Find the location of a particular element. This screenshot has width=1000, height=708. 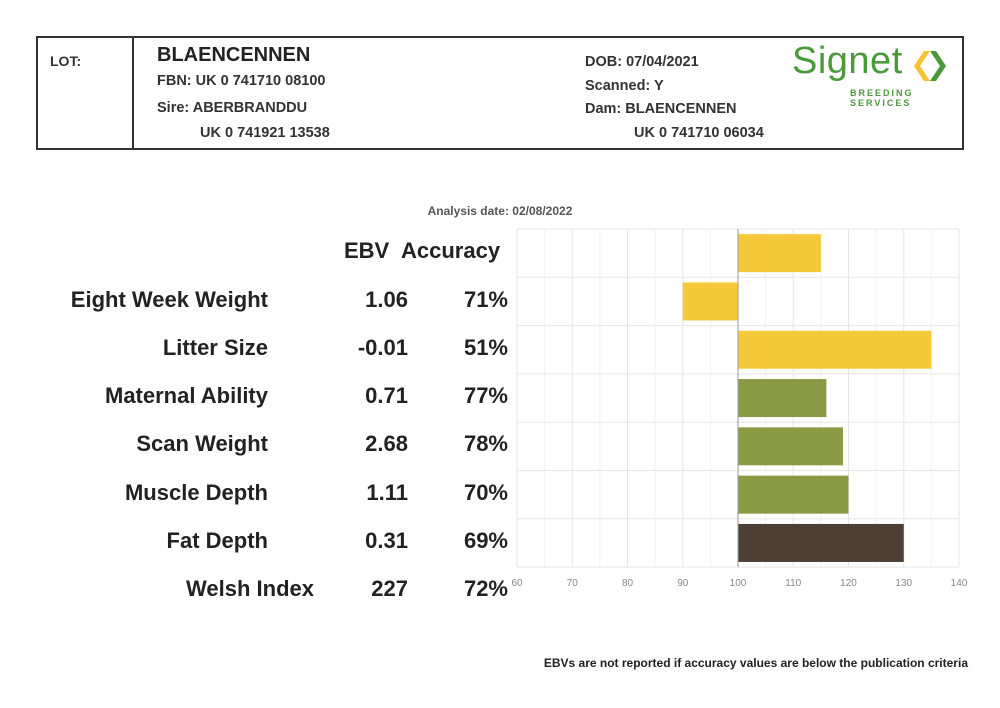

trait-ebv: -0.01 is located at coordinates (382, 347).